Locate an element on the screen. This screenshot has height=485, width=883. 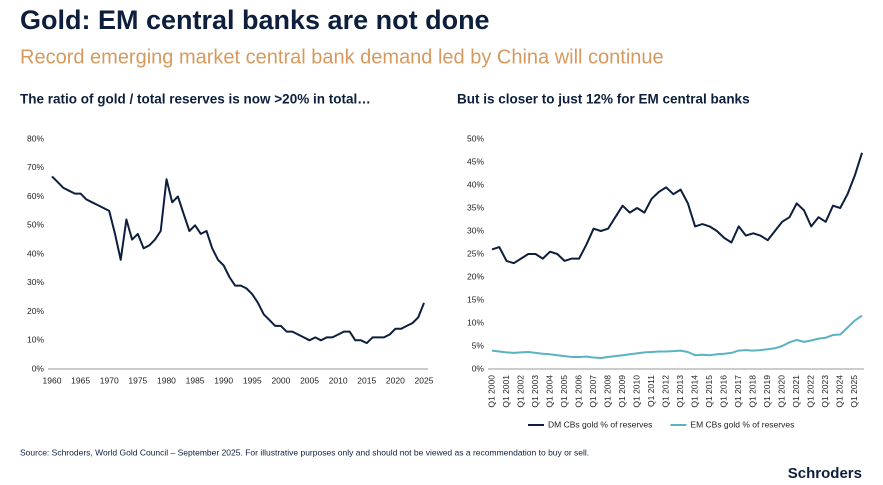
x-tick-label: Q1 2006 is located at coordinates (578, 391).